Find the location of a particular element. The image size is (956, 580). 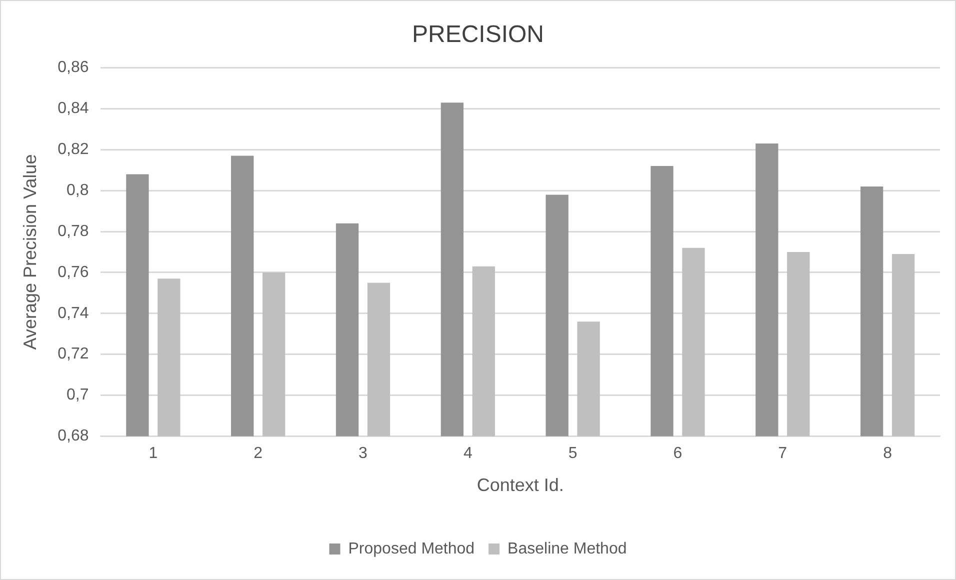

y-tick-label: 0,84 is located at coordinates (73, 109).